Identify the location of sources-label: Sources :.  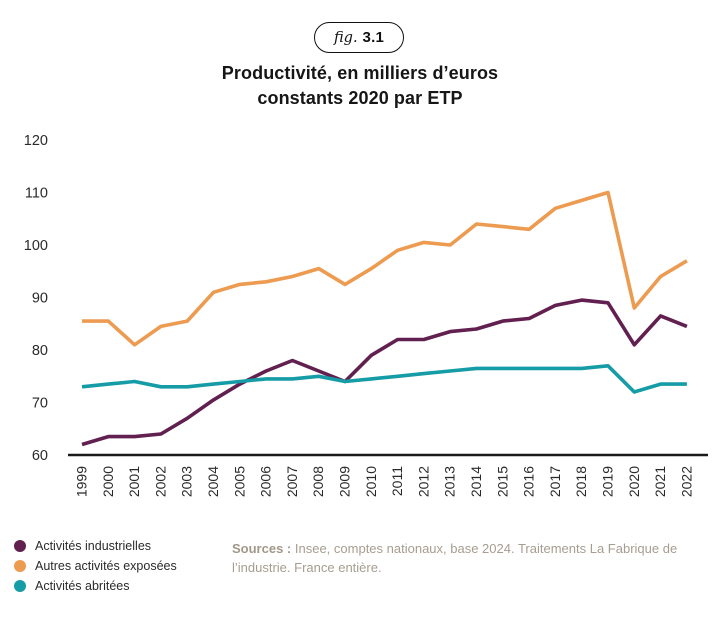
(262, 548).